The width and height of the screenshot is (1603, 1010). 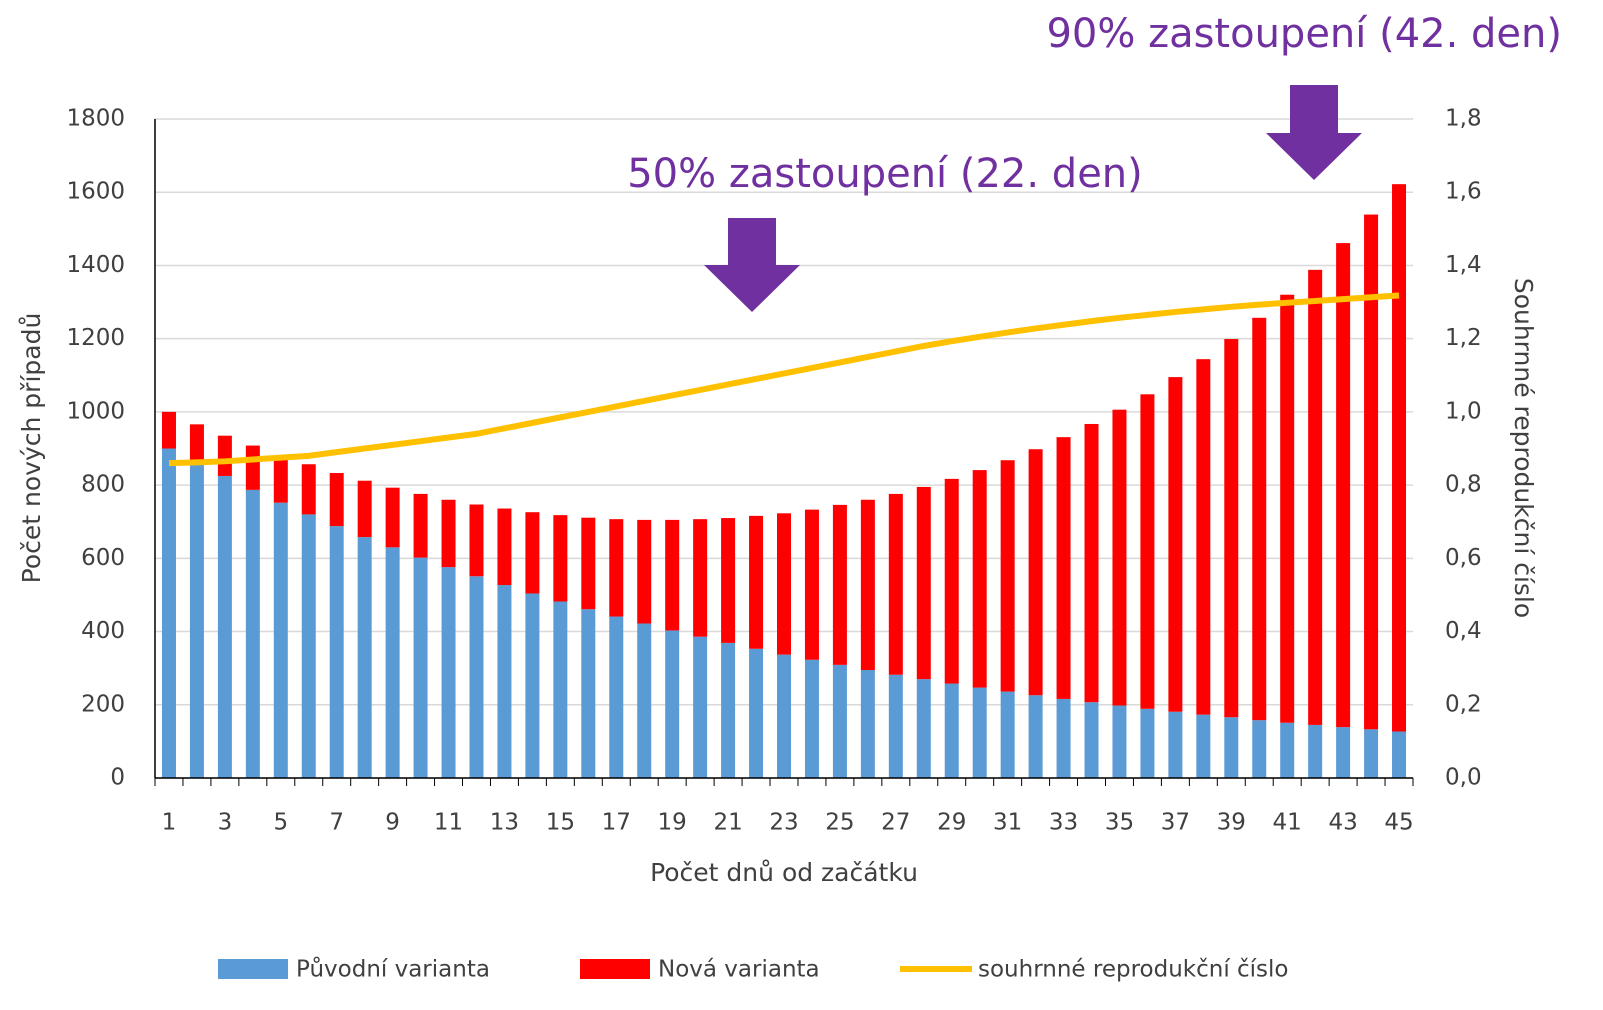 I want to click on x-tick-label: 17, so click(x=616, y=823).